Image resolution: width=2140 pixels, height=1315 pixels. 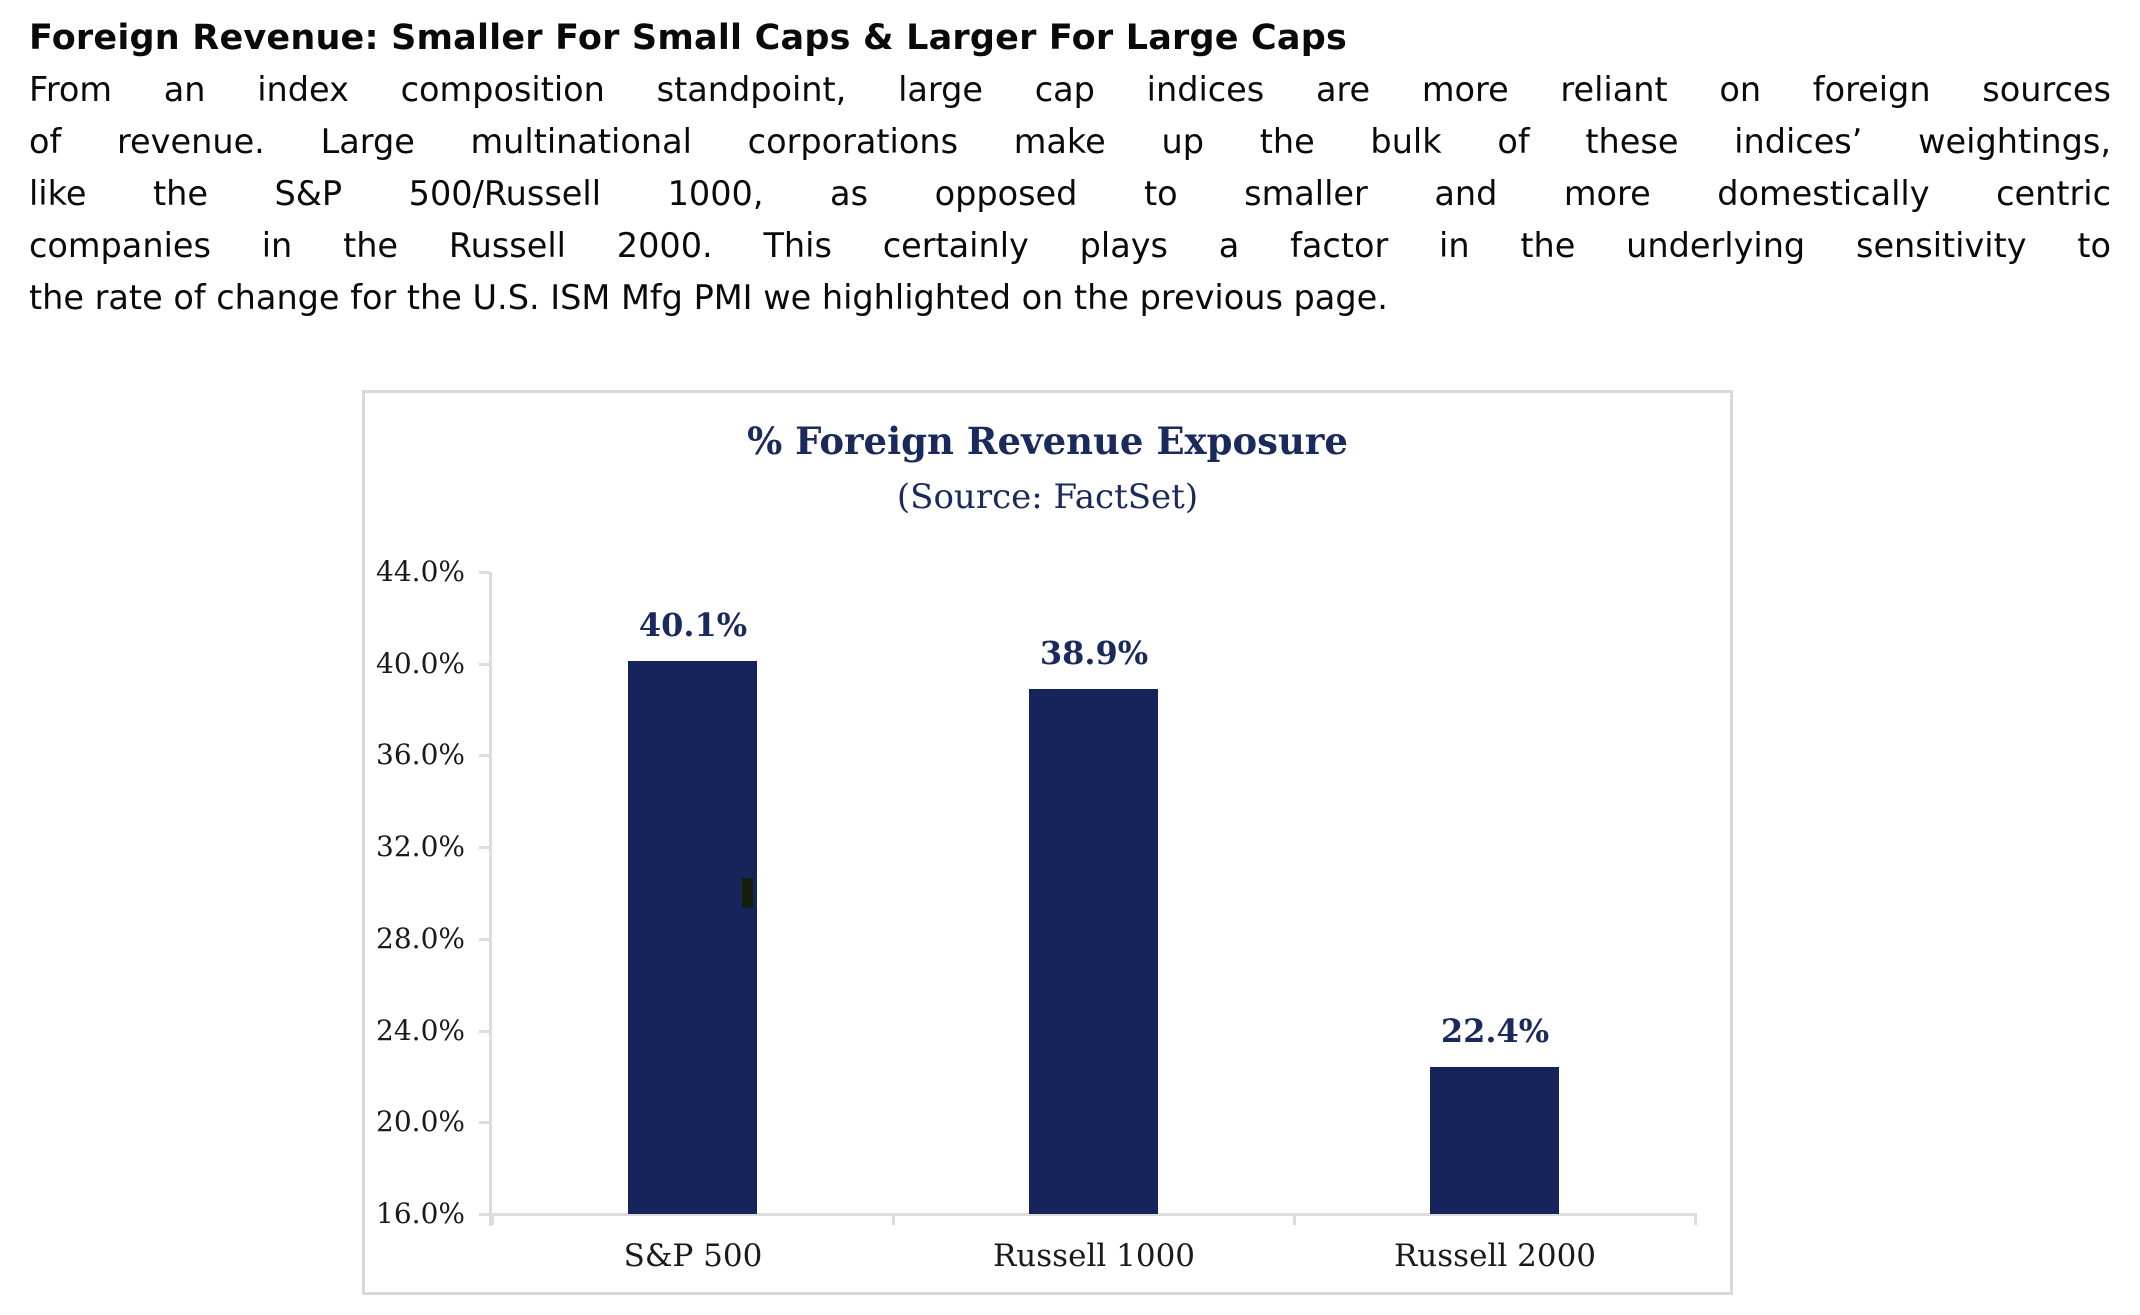 I want to click on y-tick-label: 40.0%, so click(x=420, y=663).